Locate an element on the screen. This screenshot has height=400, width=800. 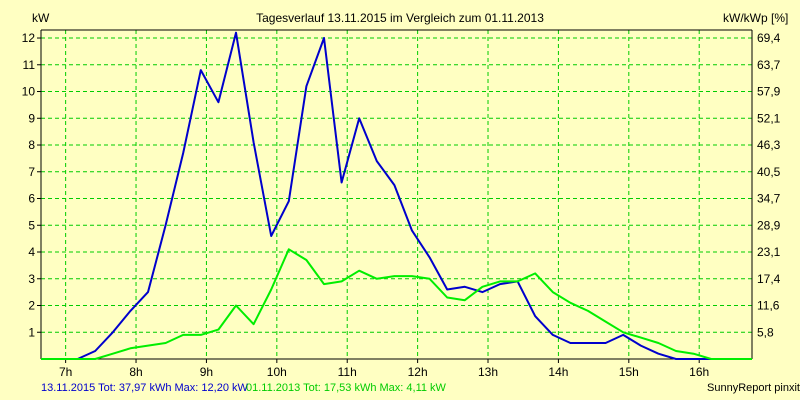
y-tick-label-right: 34,7 is located at coordinates (769, 199).